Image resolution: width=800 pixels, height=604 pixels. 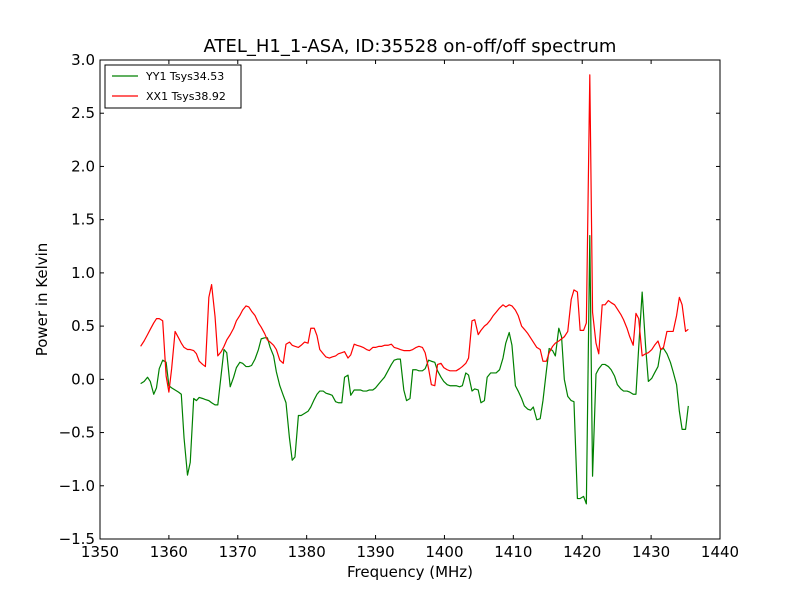 I want to click on y-tick-label: −0.5, so click(x=77, y=433).